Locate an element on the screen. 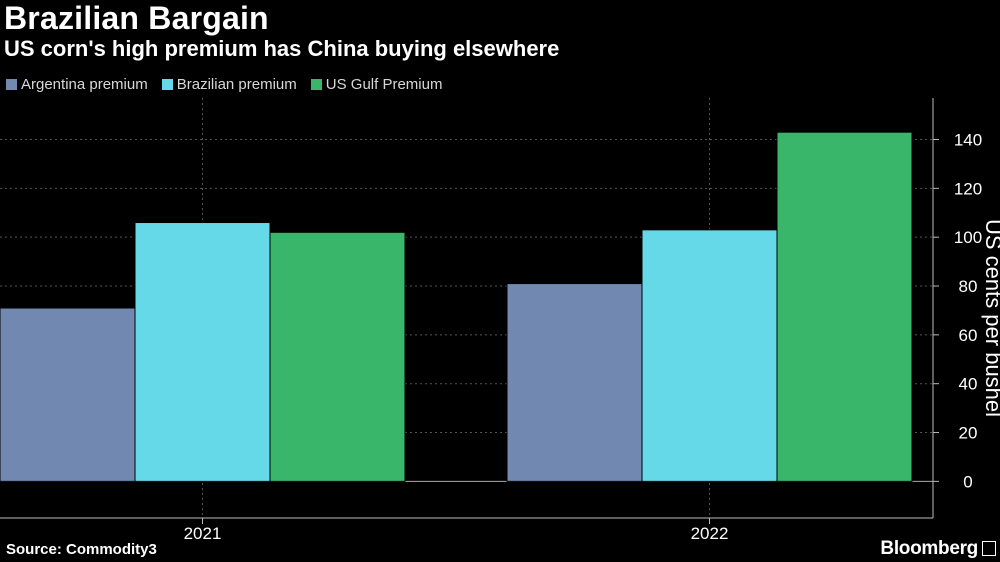 The height and width of the screenshot is (562, 1000). y-axis-label: US cents per bushel is located at coordinates (990, 318).